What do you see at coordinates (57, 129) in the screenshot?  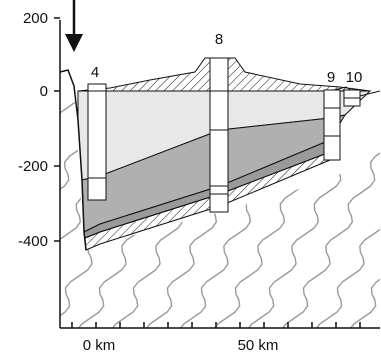 I see `y-tick-marks` at bounding box center [57, 129].